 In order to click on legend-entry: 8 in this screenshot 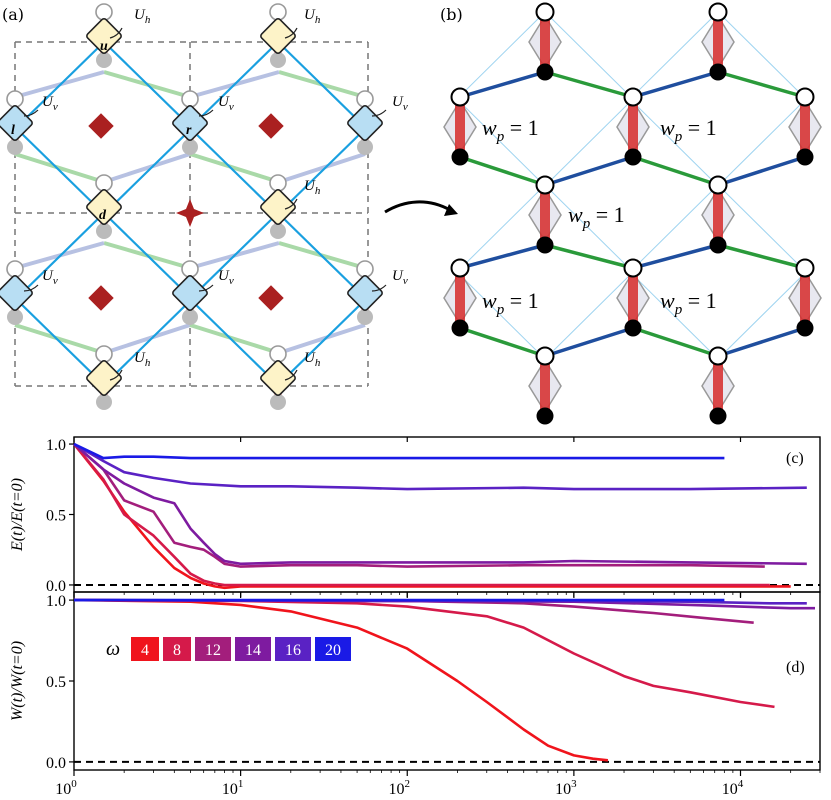, I will do `click(177, 650)`.